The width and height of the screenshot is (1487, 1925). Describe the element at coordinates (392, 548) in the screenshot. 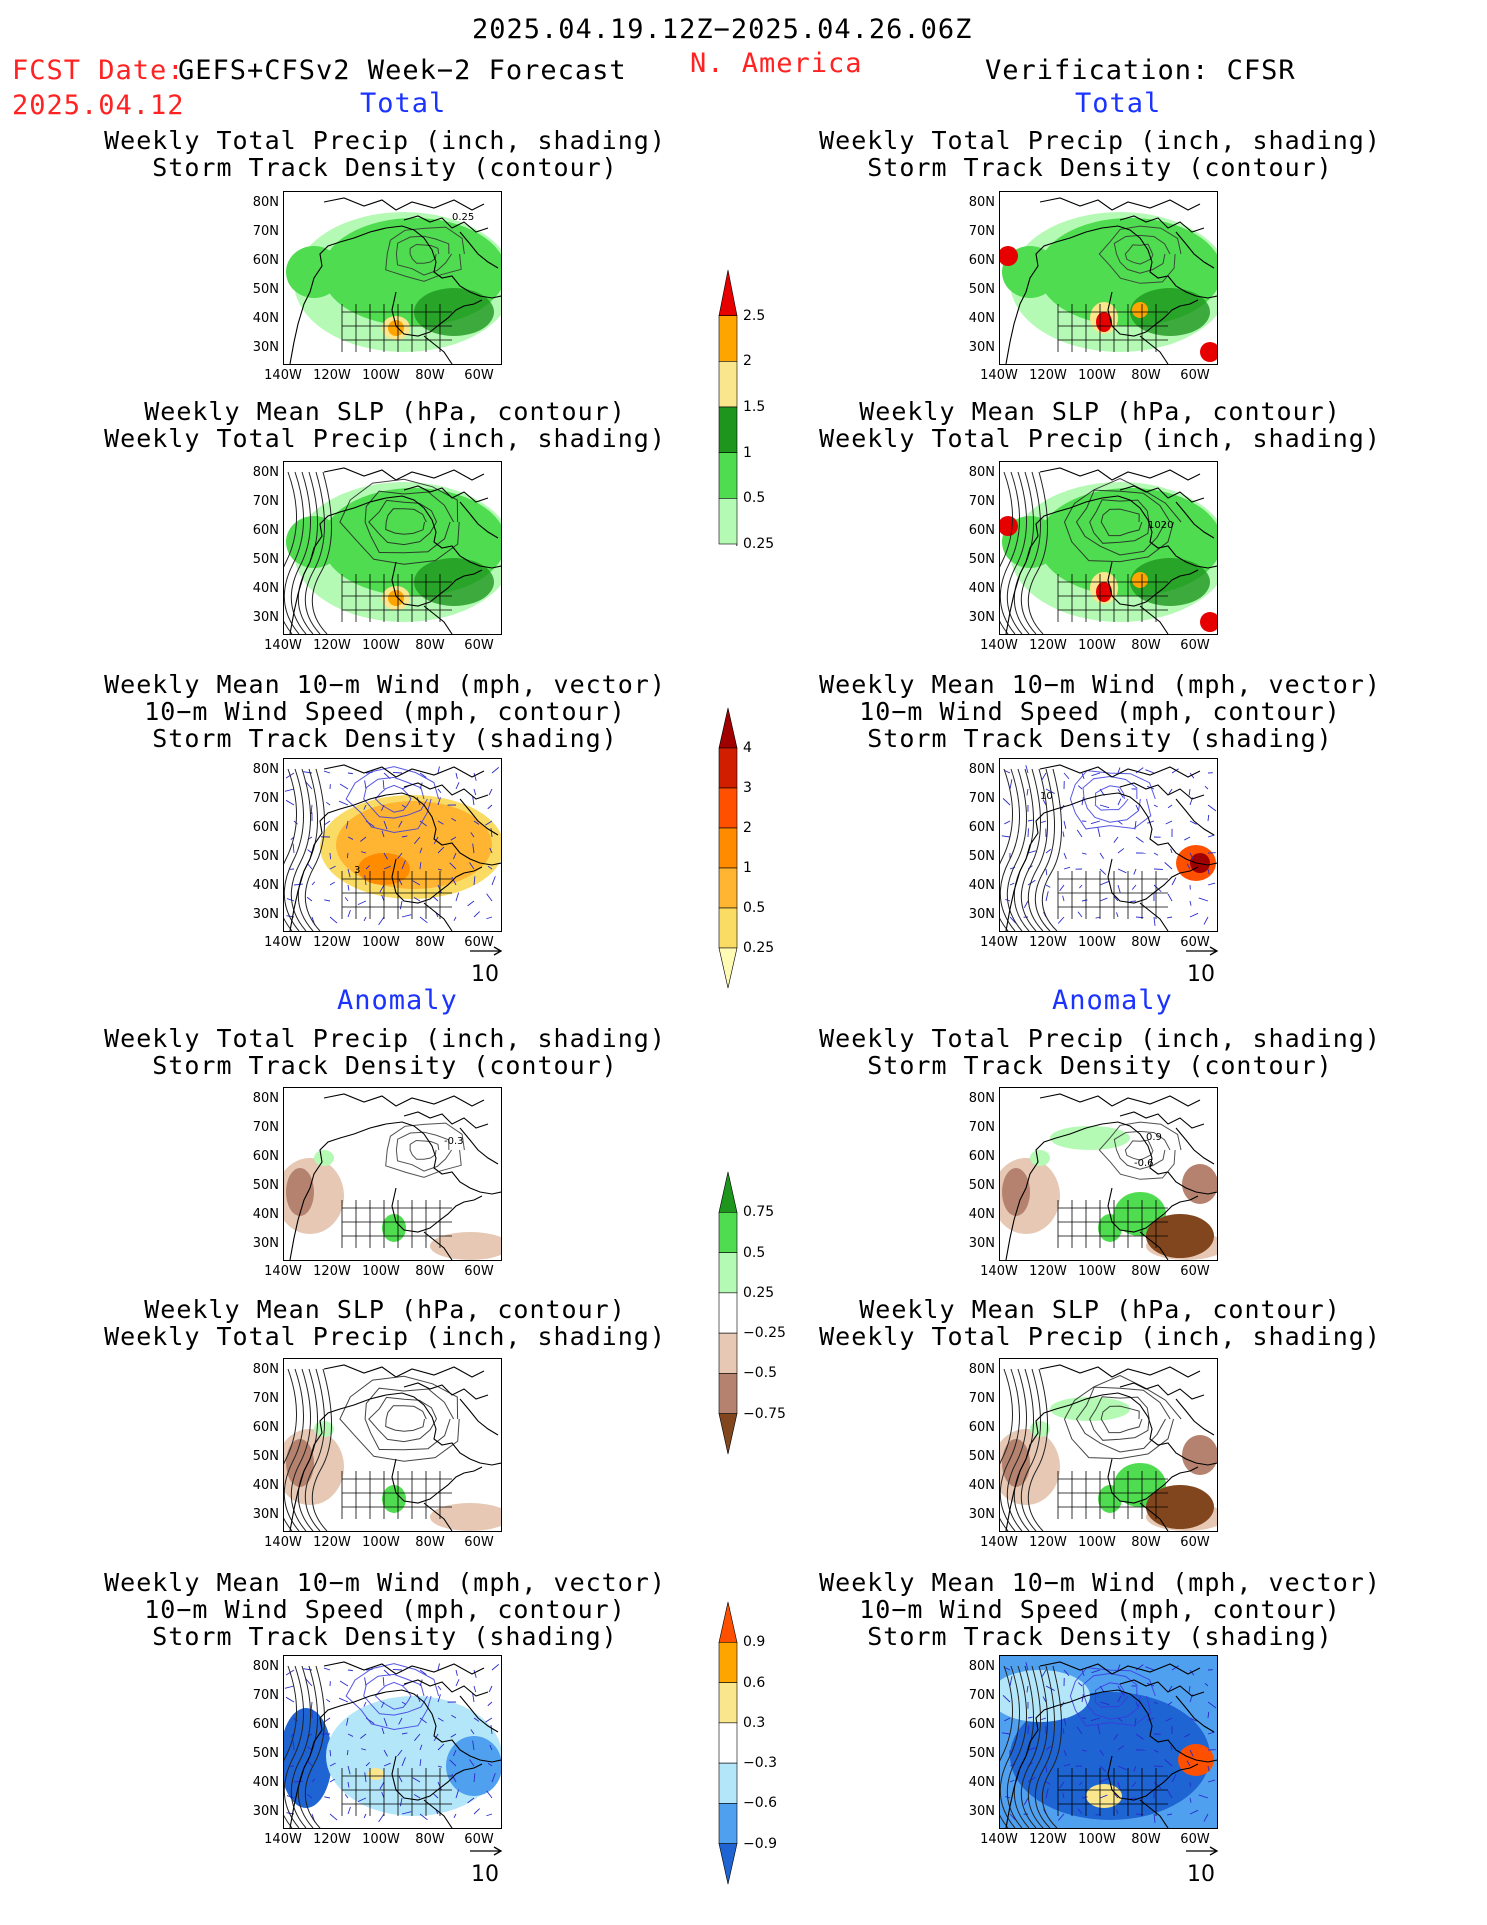

I see `map-fc-slp_precip-total` at that location.